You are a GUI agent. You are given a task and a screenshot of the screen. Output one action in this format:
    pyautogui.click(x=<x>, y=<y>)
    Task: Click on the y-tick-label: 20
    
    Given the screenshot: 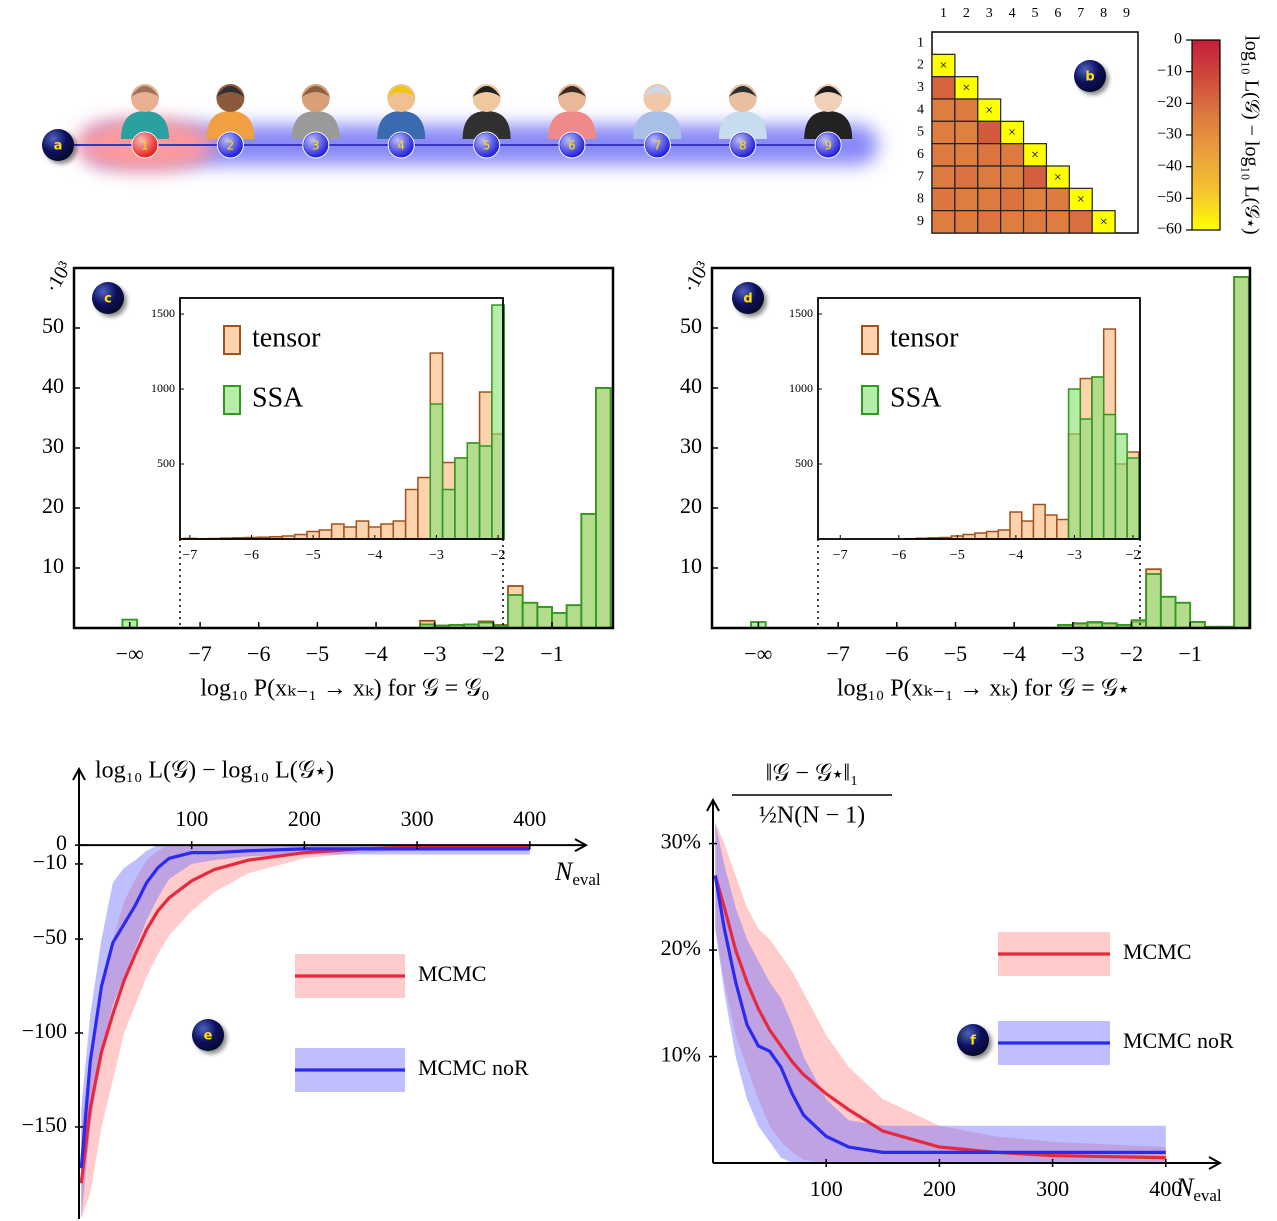 What is the action you would take?
    pyautogui.click(x=691, y=505)
    